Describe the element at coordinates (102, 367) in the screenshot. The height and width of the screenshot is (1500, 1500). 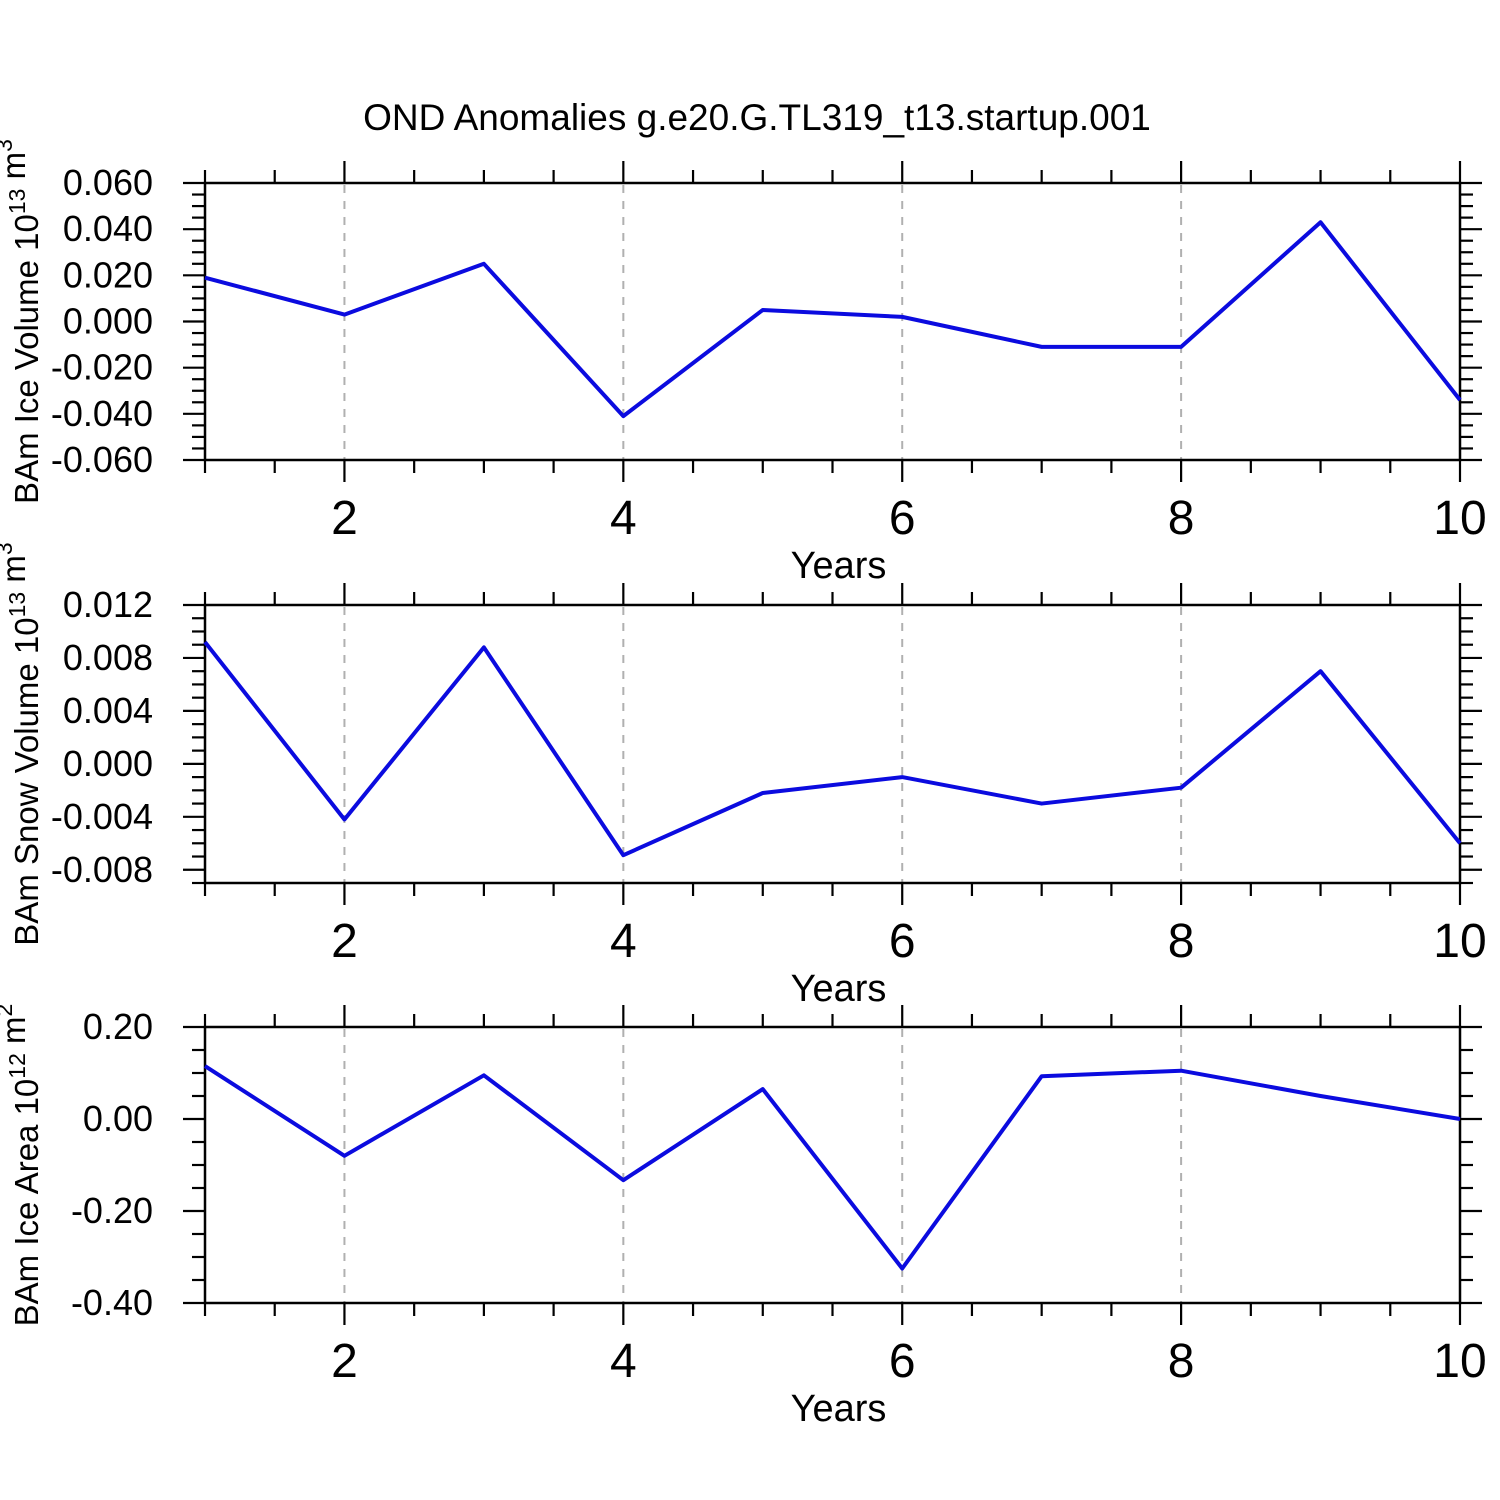
I see `panel-1-y-tick-label: -0.020` at that location.